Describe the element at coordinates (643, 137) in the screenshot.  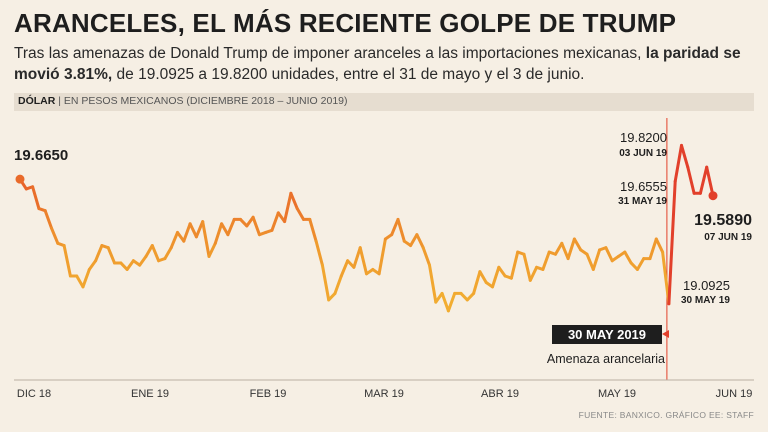
I see `peak-value-label: 19.8200` at that location.